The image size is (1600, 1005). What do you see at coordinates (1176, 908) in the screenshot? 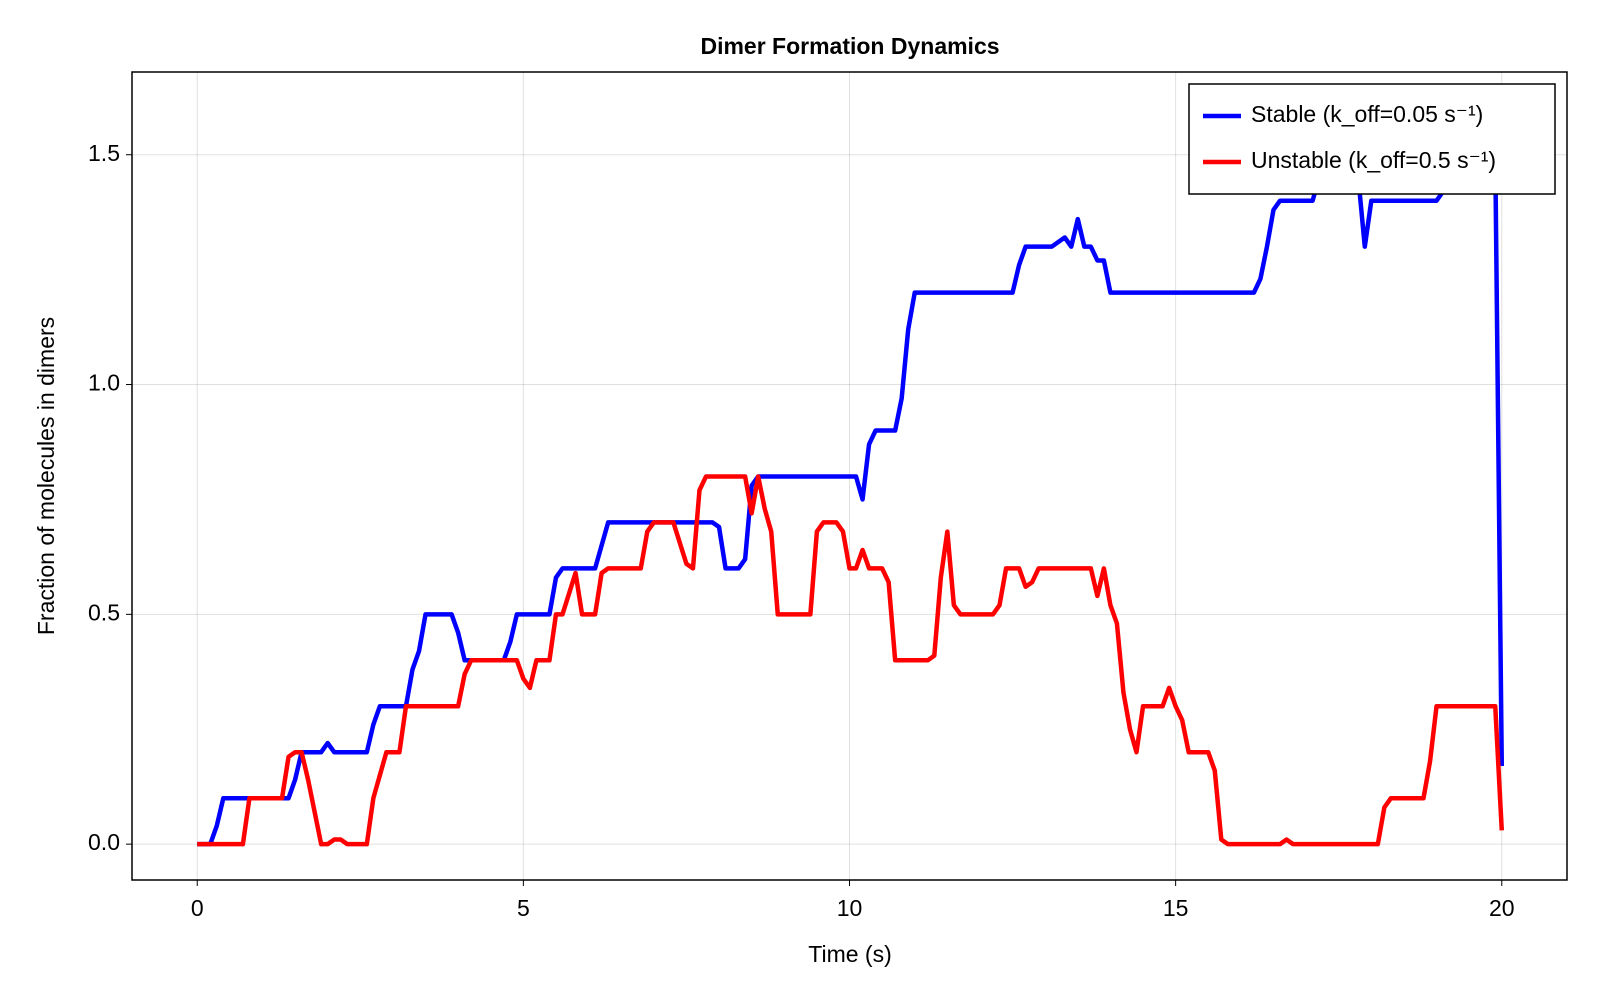
I see `x-tick-label: 15` at bounding box center [1176, 908].